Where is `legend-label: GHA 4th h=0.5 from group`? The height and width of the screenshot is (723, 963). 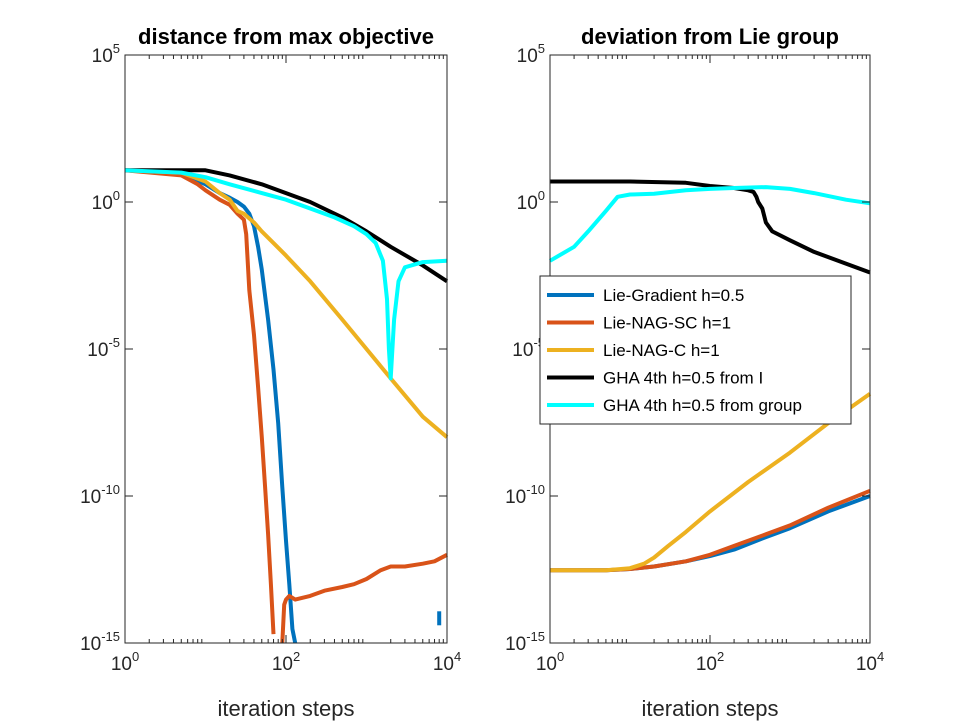
legend-label: GHA 4th h=0.5 from group is located at coordinates (702, 405).